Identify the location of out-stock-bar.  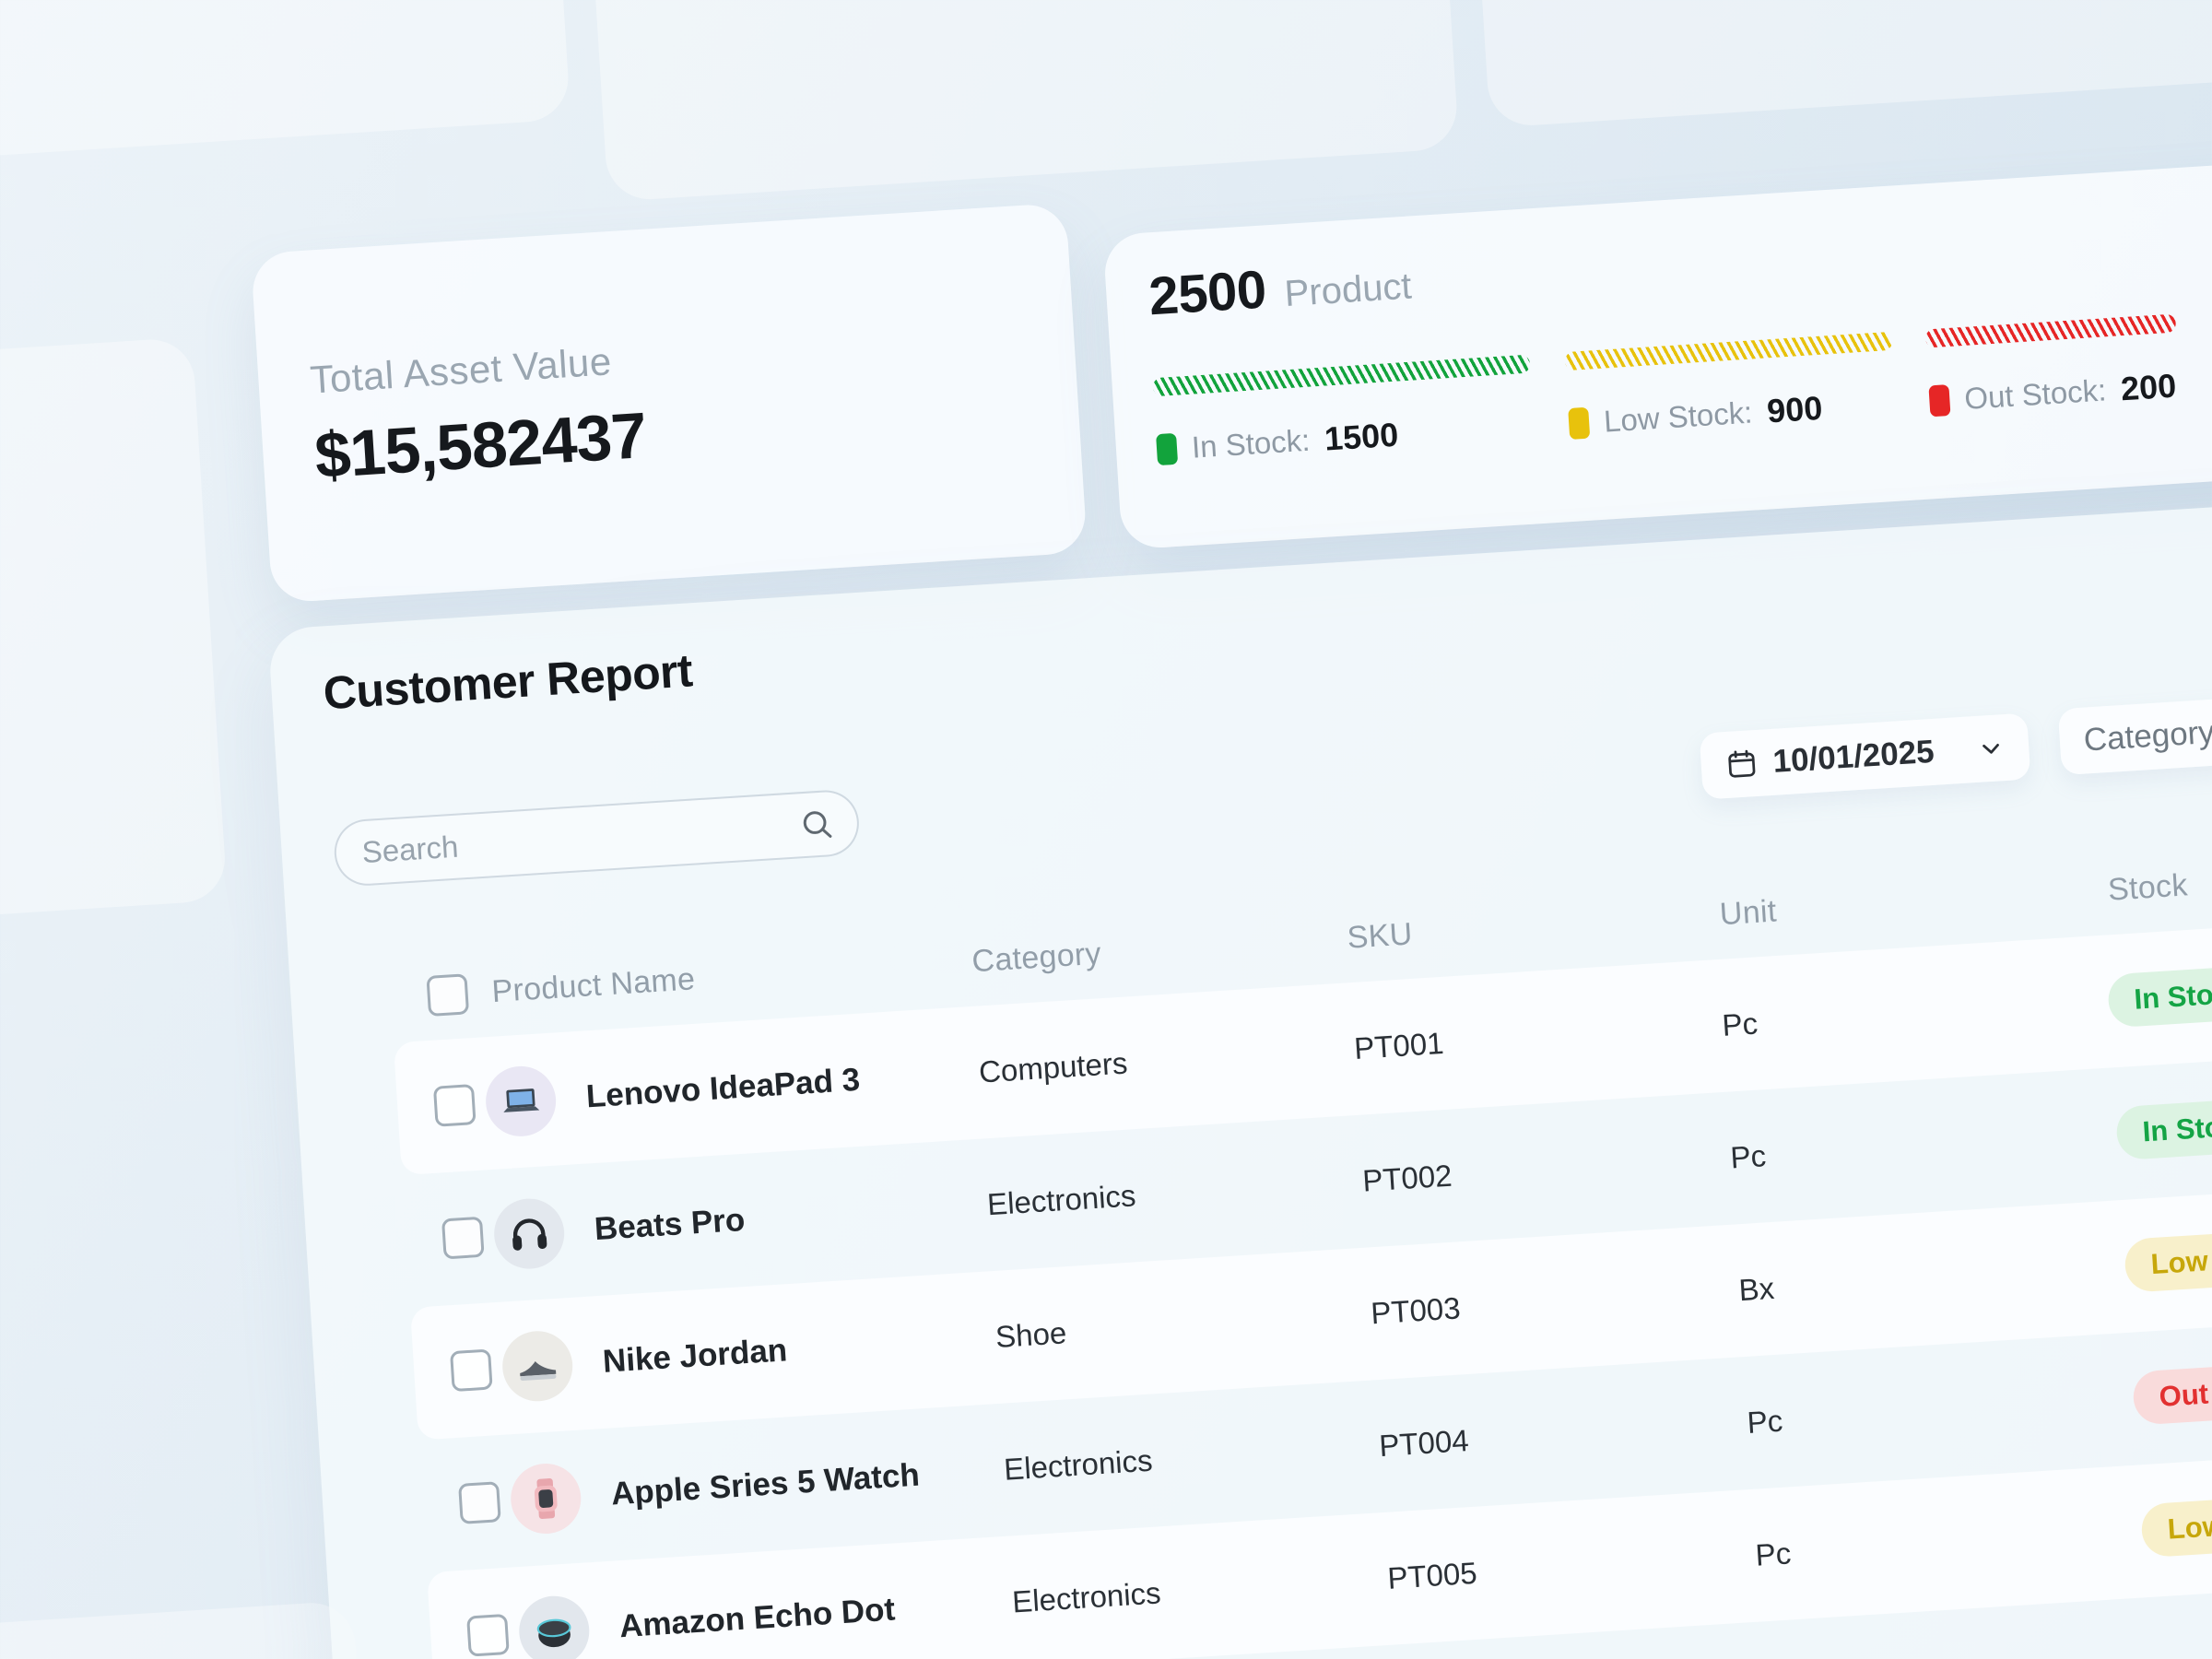
(2050, 330).